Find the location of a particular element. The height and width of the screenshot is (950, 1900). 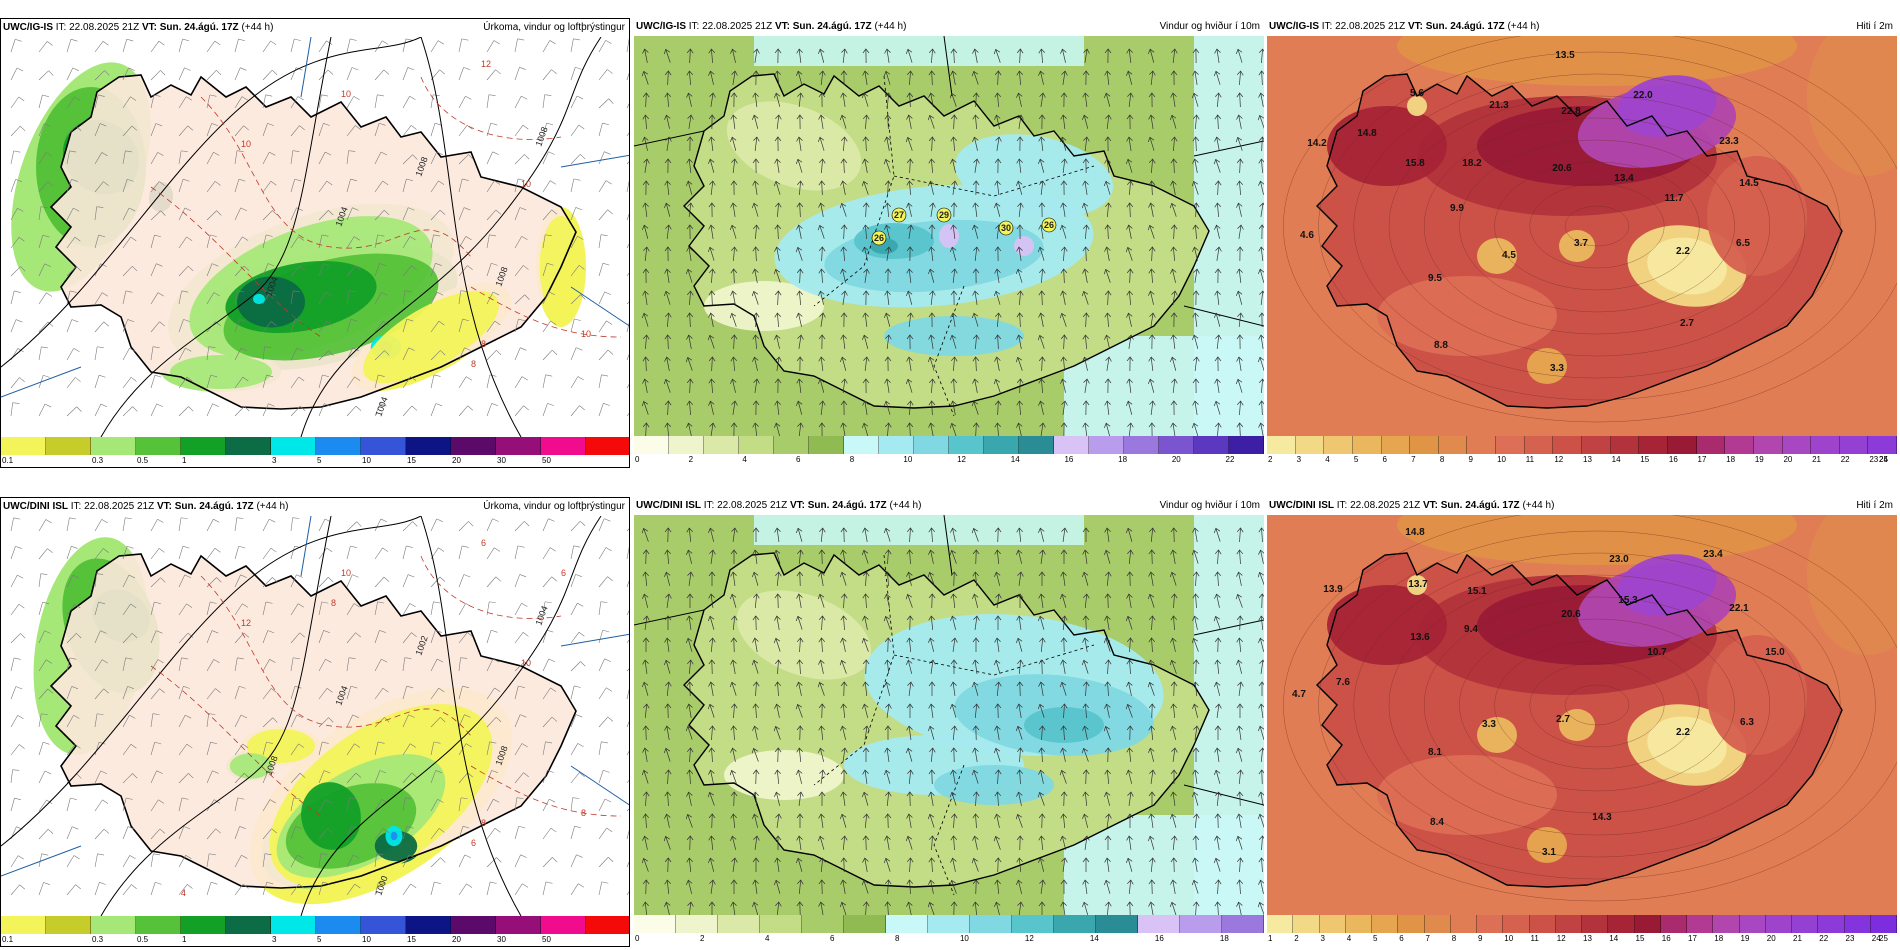

colorbar-tick: 15 is located at coordinates (1645, 459).